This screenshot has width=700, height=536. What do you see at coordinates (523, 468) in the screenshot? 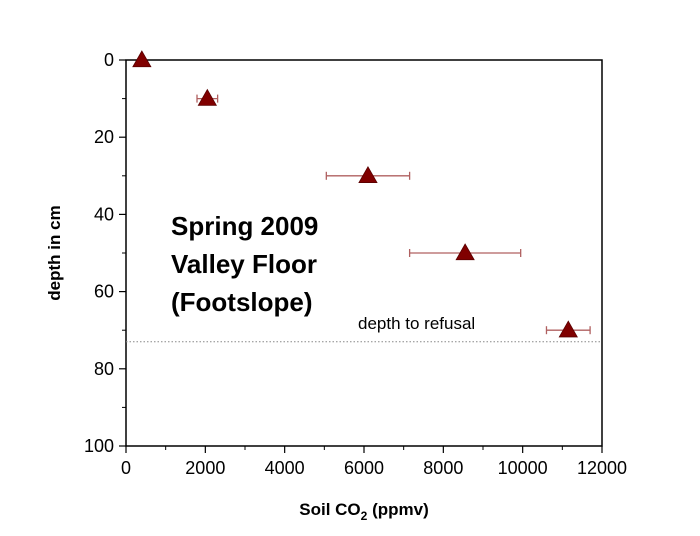
I see `x-tick-label: 10000` at bounding box center [523, 468].